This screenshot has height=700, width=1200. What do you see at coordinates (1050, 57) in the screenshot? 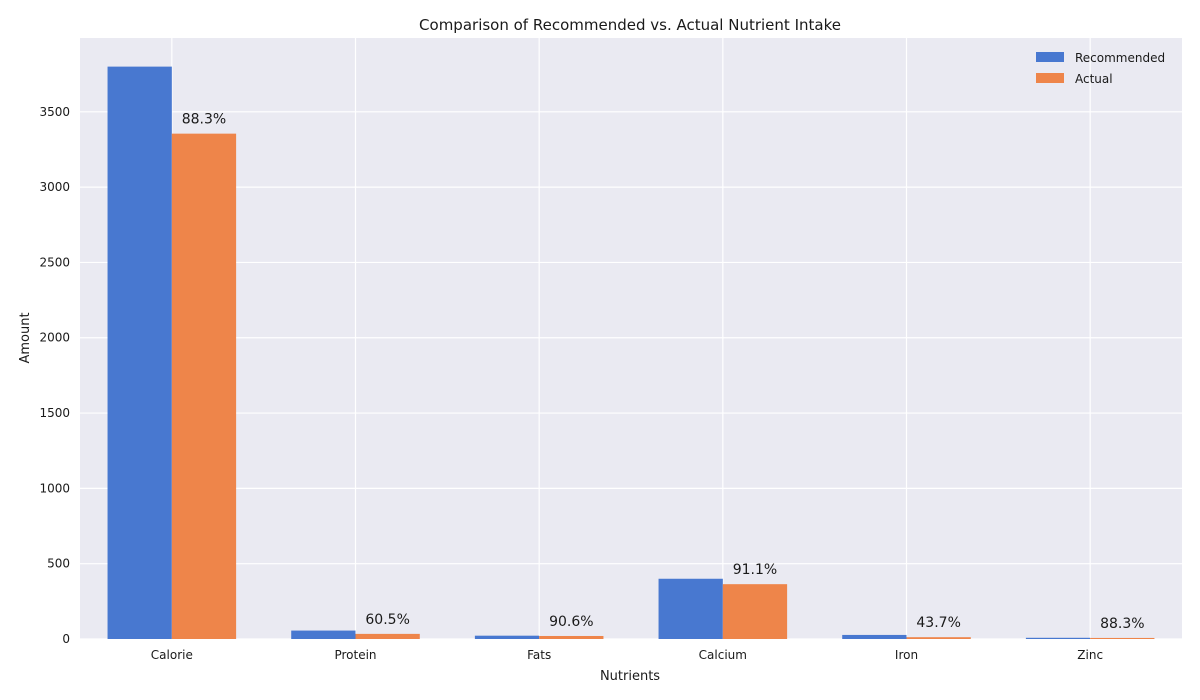
I see `legend-swatch-recommended` at bounding box center [1050, 57].